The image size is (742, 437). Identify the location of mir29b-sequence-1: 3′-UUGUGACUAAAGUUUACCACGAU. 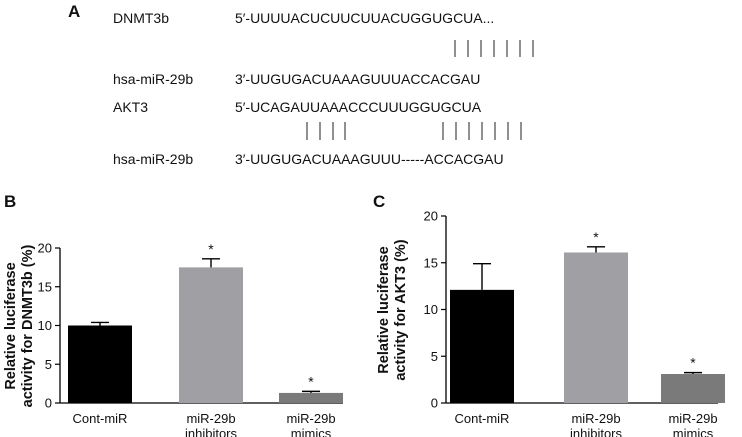
(358, 79).